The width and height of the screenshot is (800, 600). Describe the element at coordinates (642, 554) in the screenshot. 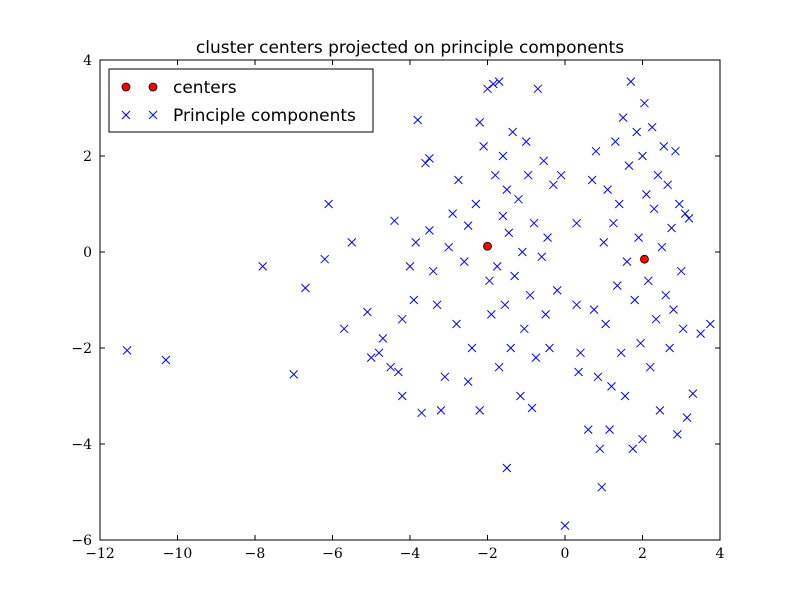

I see `x-tick-label: 2` at that location.